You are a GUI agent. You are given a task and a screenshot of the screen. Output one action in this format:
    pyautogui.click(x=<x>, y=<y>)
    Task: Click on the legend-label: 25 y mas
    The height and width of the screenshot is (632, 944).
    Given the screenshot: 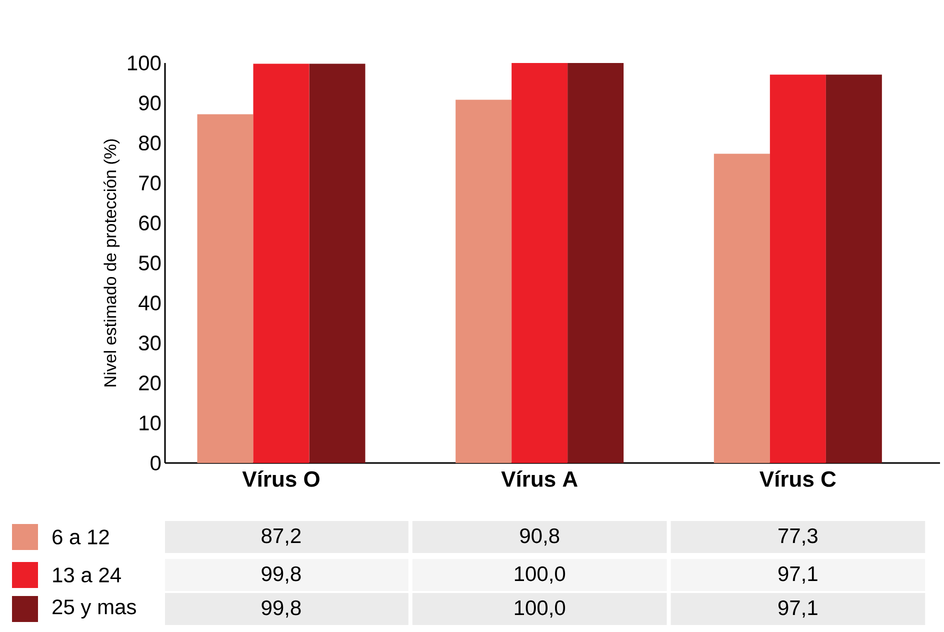 What is the action you would take?
    pyautogui.click(x=94, y=609)
    